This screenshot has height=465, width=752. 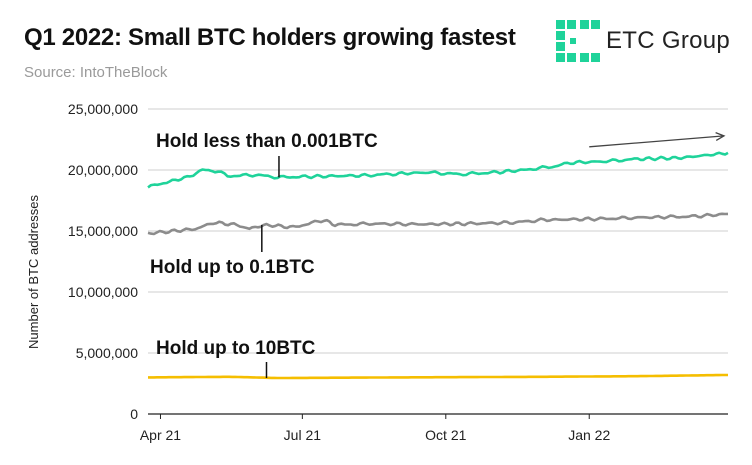 I want to click on y-tick-label: 0, so click(x=134, y=414).